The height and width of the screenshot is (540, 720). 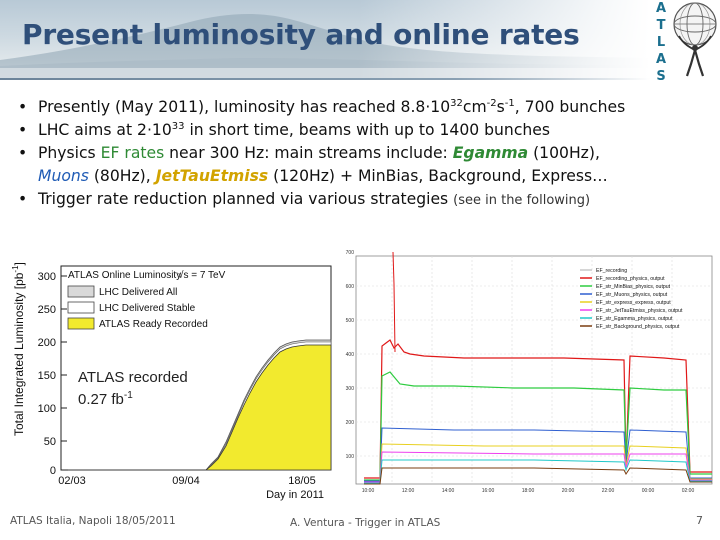 What do you see at coordinates (212, 176) in the screenshot?
I see `jettauetmiss-highlight: JetTauEtmiss` at bounding box center [212, 176].